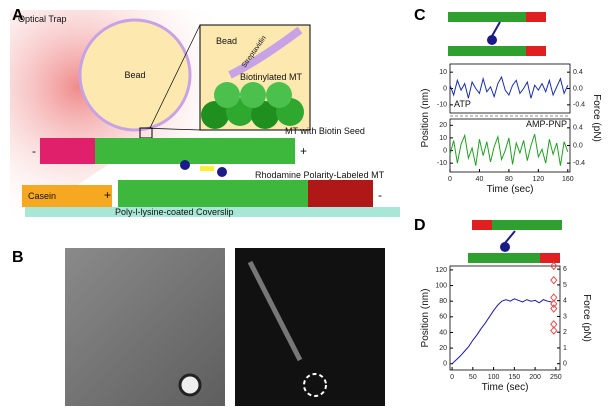 Image resolution: width=612 pixels, height=413 pixels. What do you see at coordinates (42, 196) in the screenshot?
I see `label: Casein` at bounding box center [42, 196].